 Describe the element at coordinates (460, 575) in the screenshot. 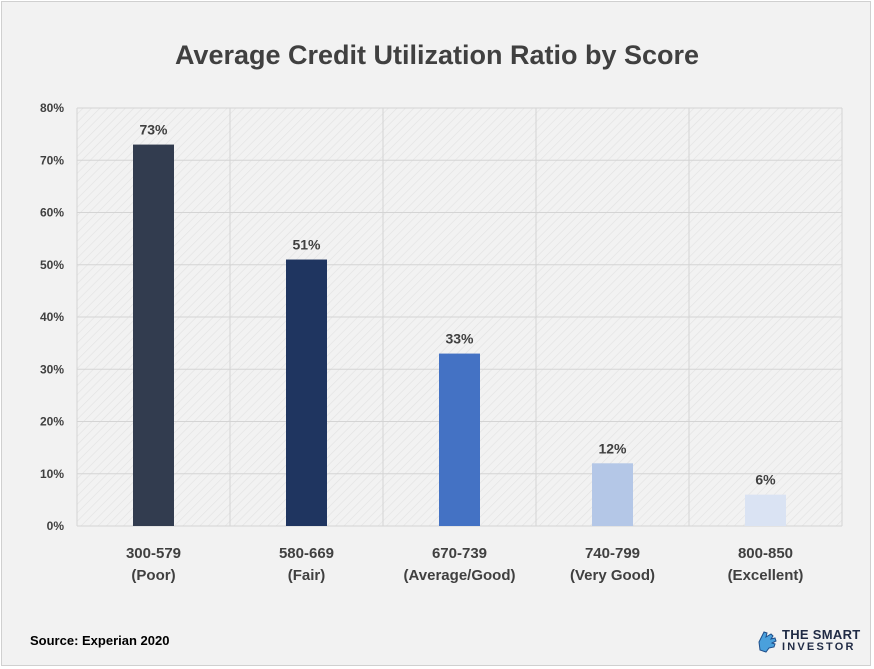

I see `x-tick-label: (Average/Good)` at that location.